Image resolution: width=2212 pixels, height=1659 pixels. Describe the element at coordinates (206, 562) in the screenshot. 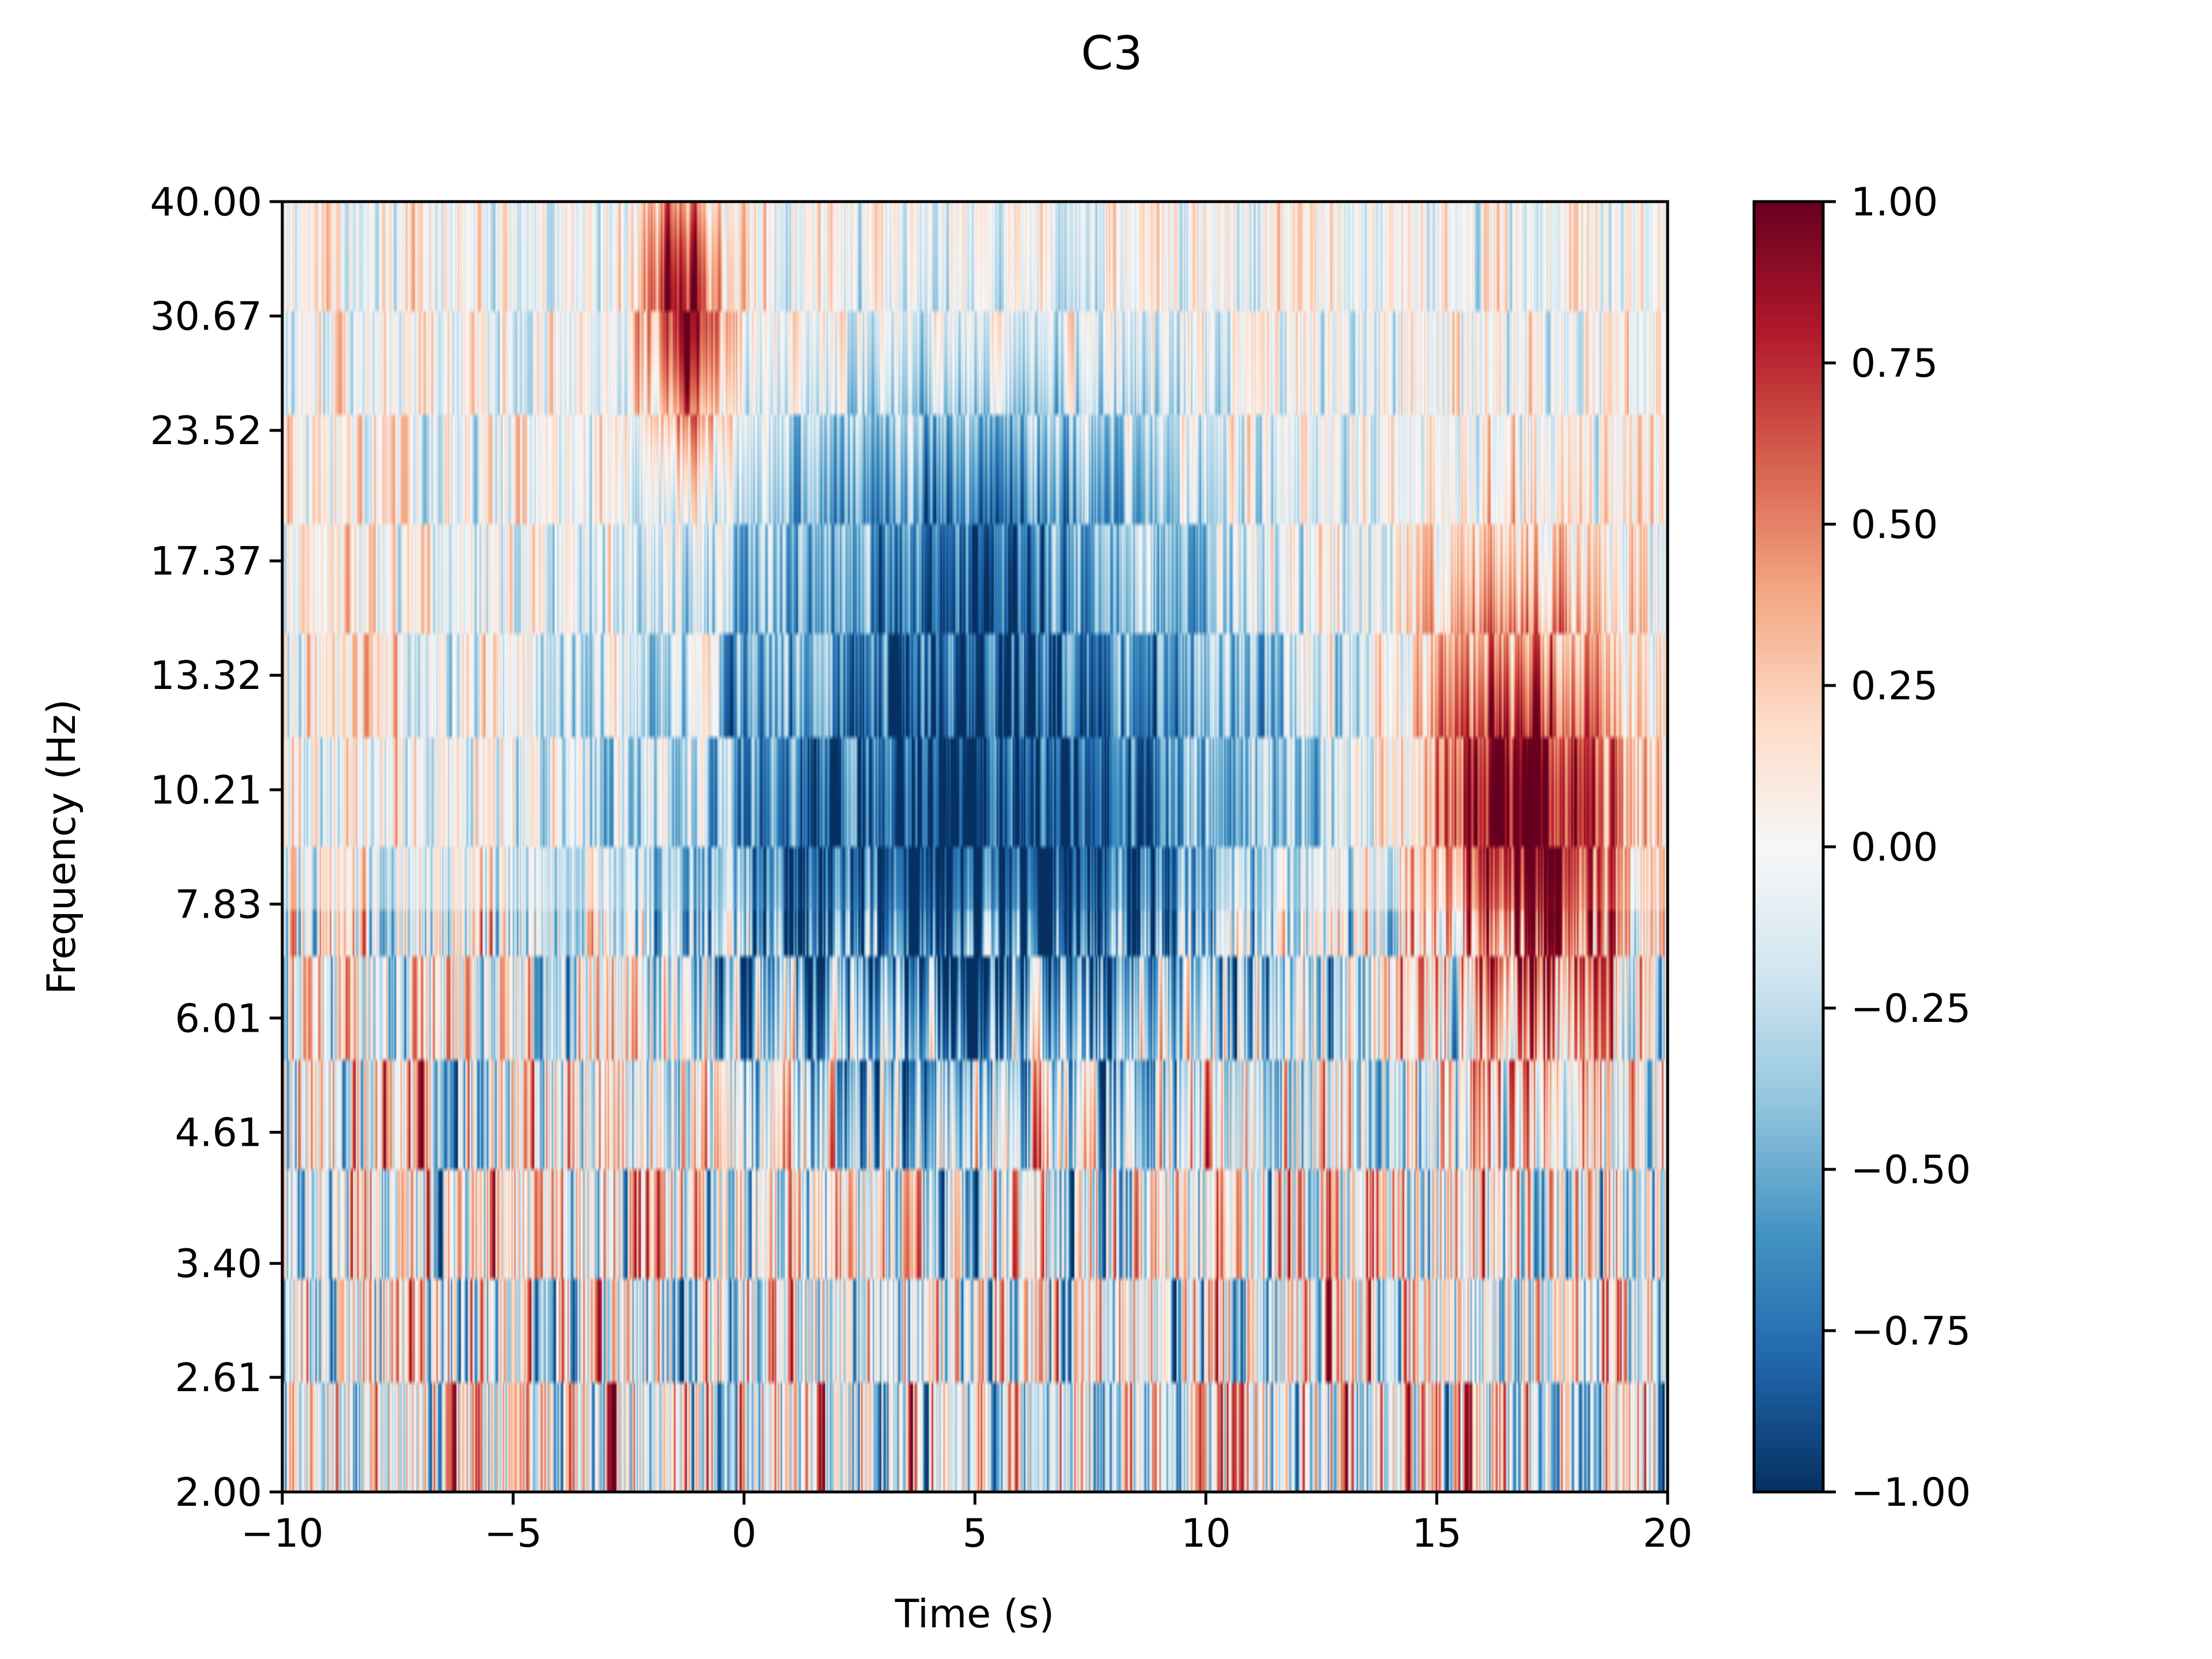

I see `y-tick-label: 17.37` at that location.